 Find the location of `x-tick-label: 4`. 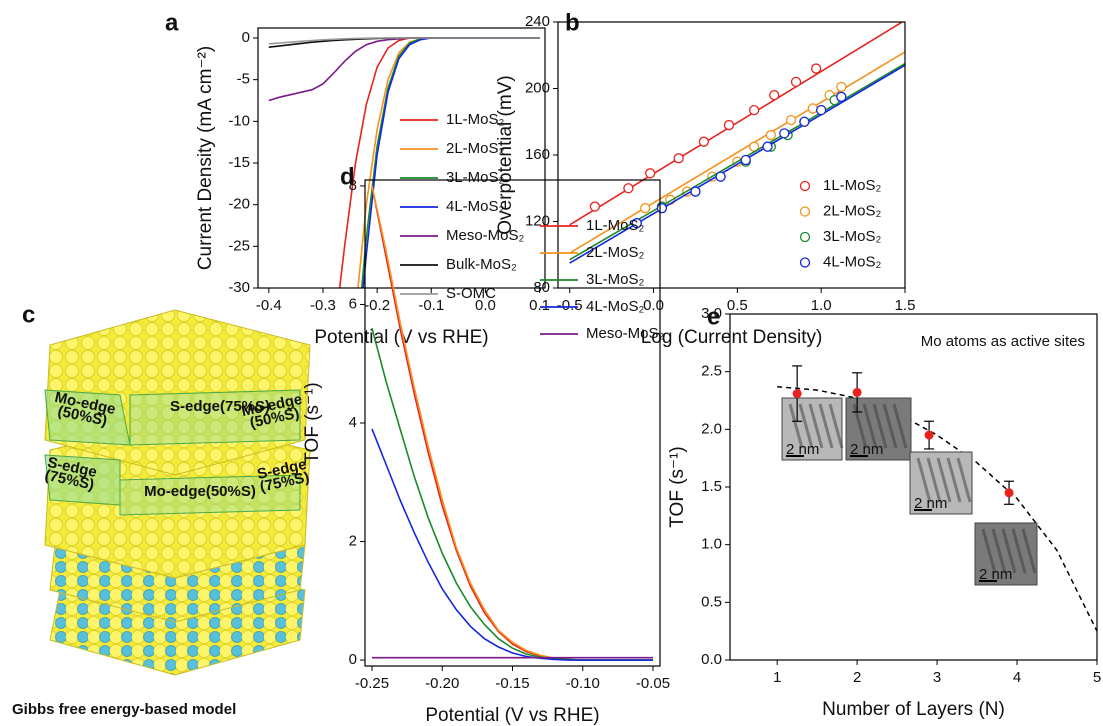

x-tick-label: 4 is located at coordinates (1017, 677).